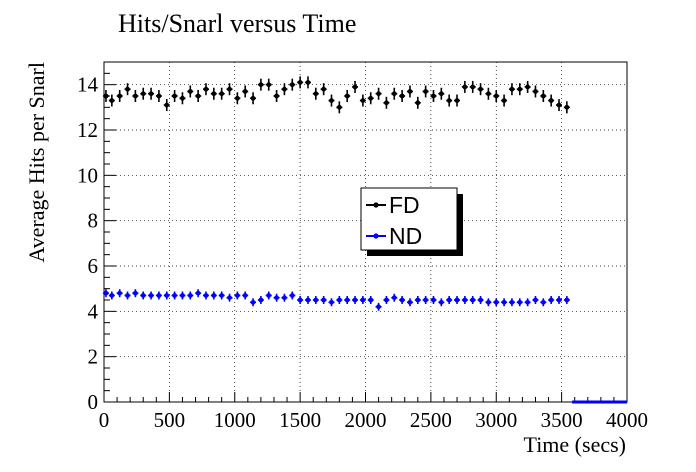 The height and width of the screenshot is (472, 696). I want to click on series-nd, so click(336, 300).